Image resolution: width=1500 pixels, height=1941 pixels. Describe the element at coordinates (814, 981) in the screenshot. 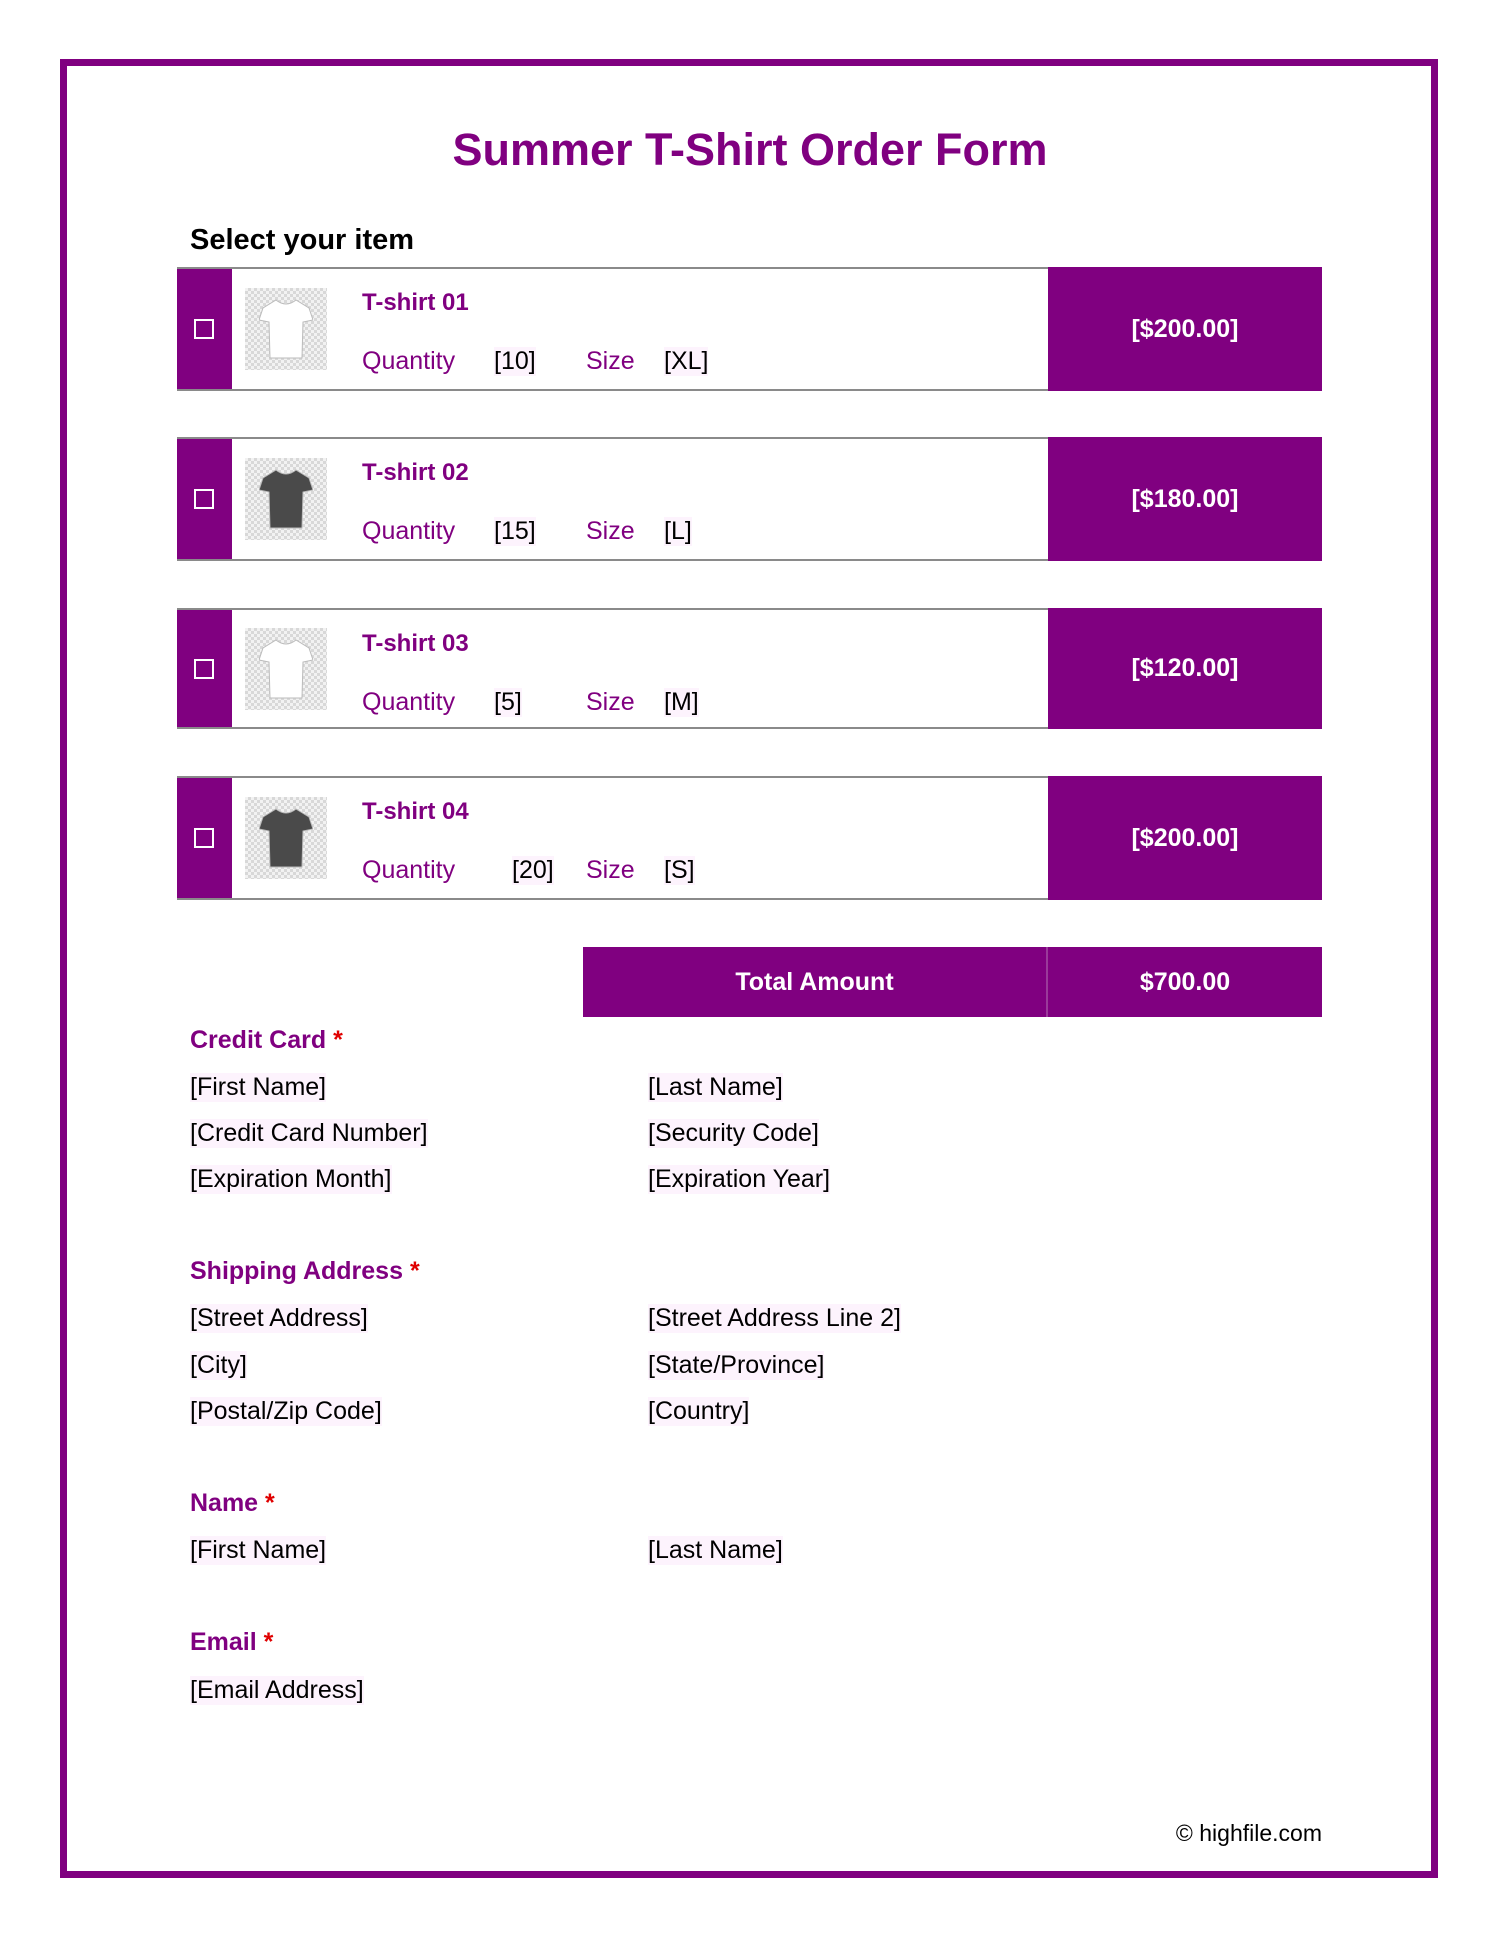

I see `total-label: Total Amount` at that location.